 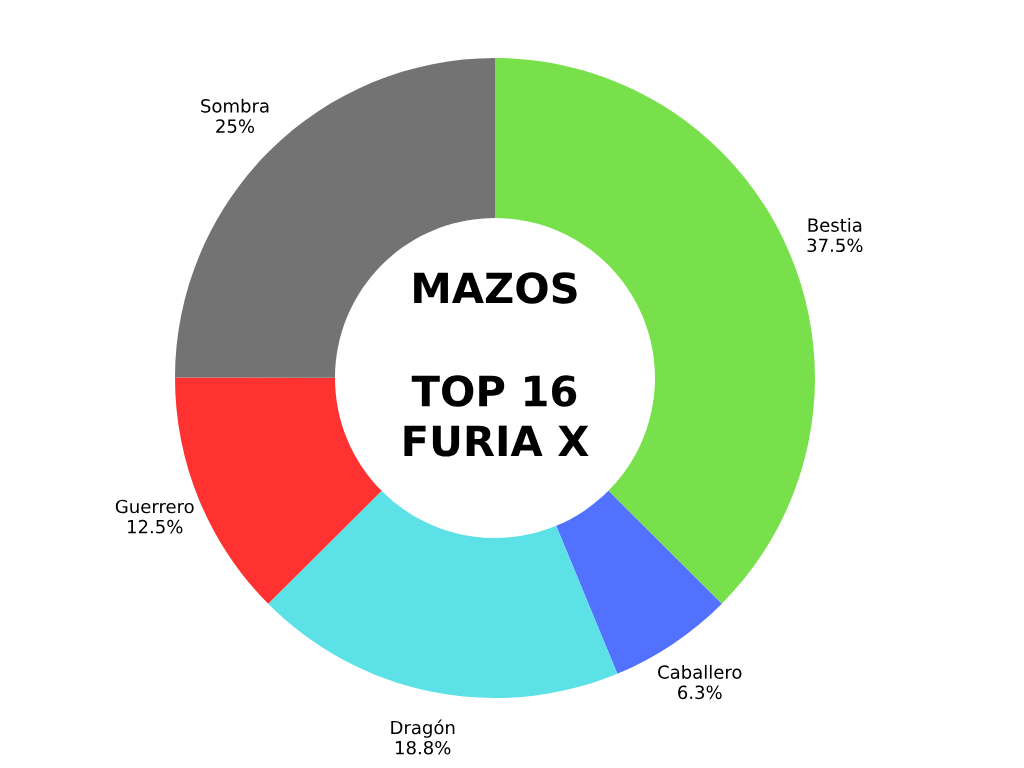 What do you see at coordinates (423, 747) in the screenshot?
I see `data-label: 18.8%` at bounding box center [423, 747].